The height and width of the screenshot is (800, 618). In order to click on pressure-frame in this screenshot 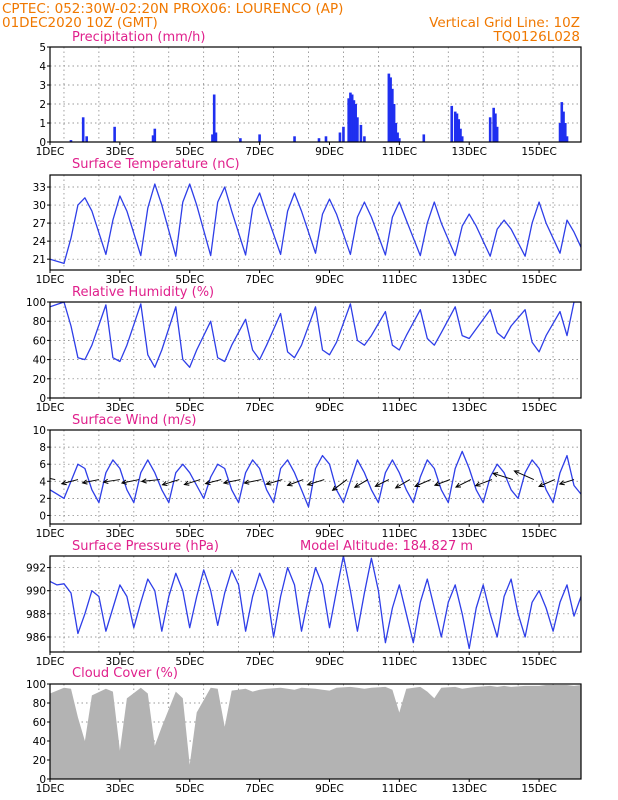, I will do `click(315, 604)`.